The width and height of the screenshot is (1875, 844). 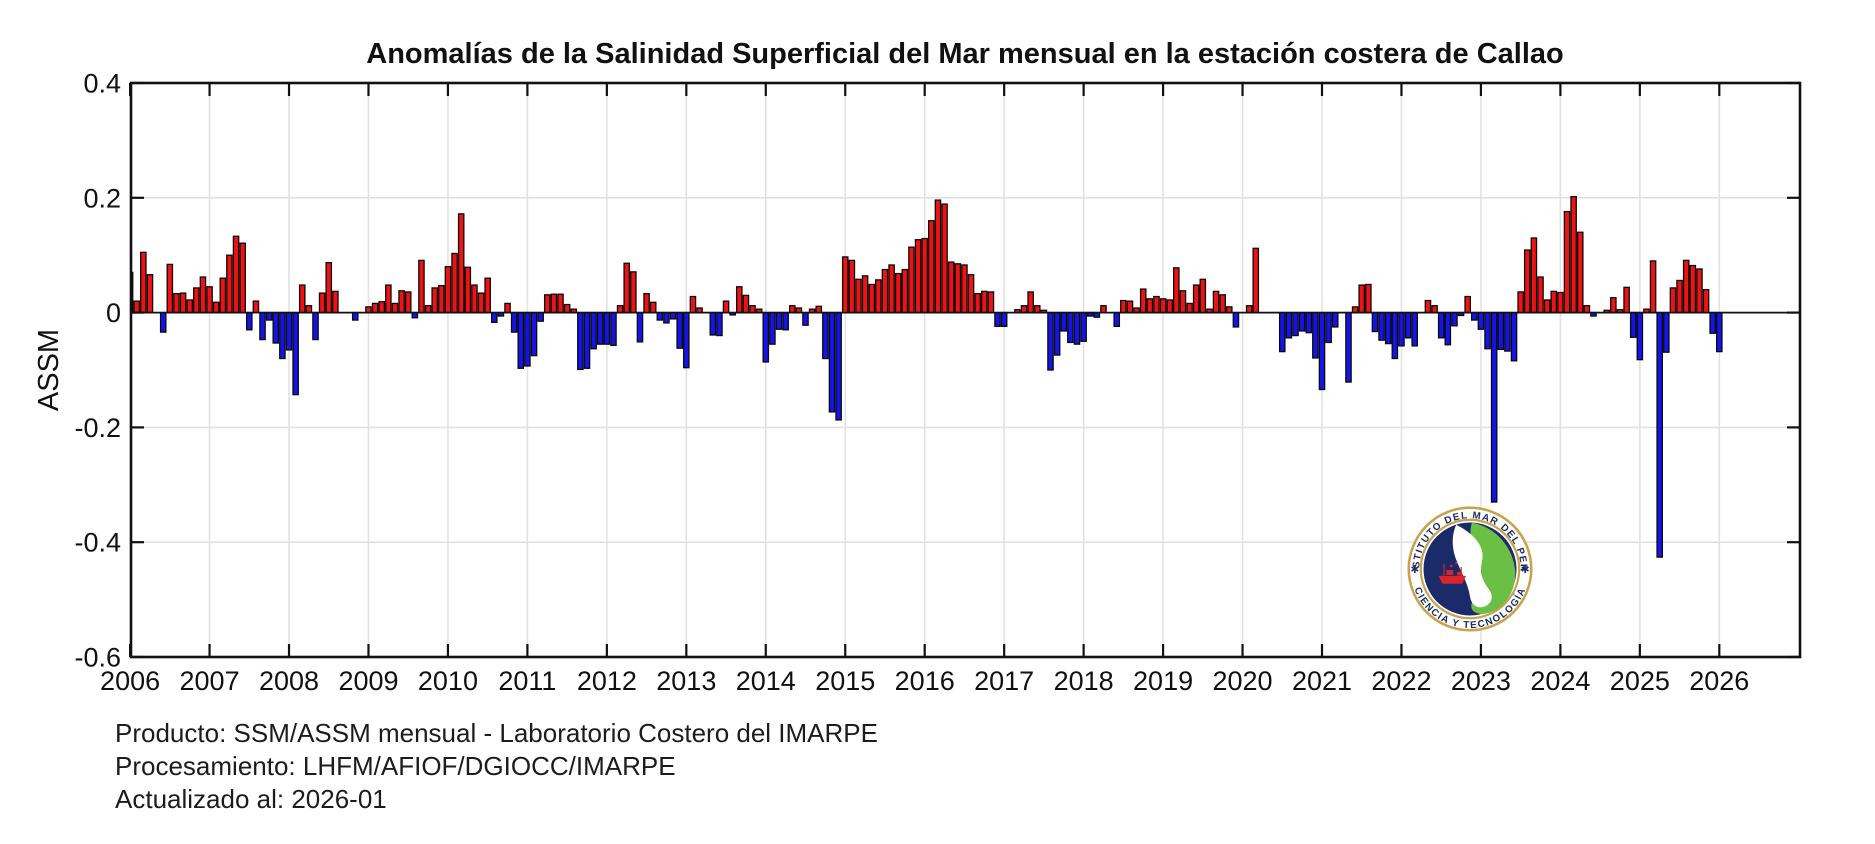 I want to click on x-tick-label: 2007, so click(x=210, y=681).